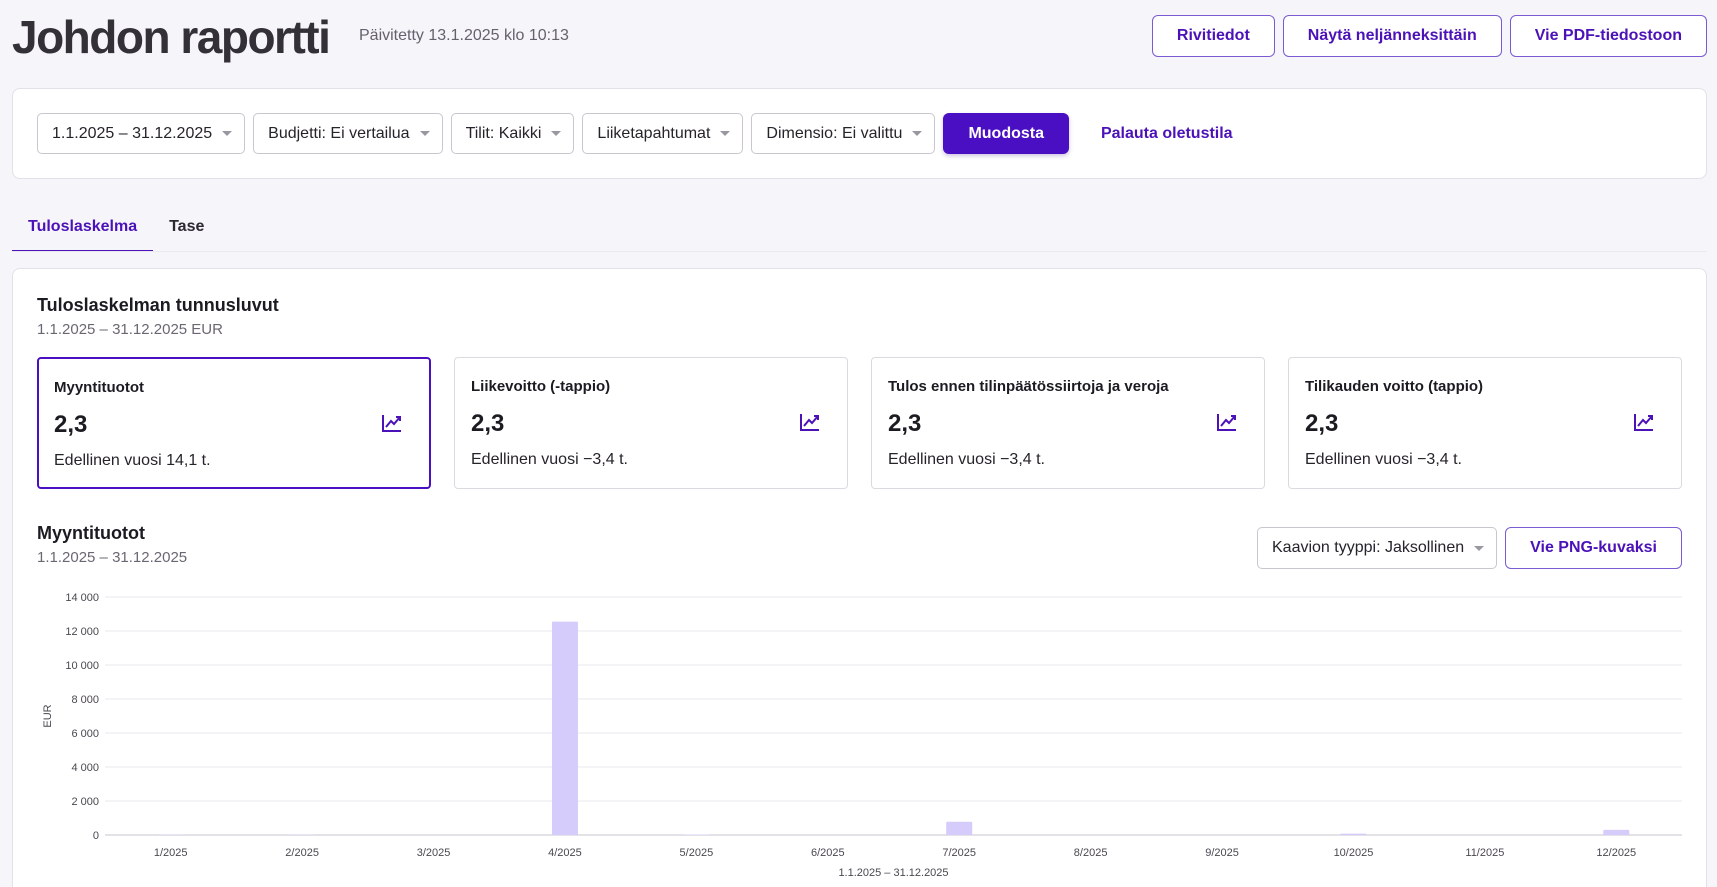 This screenshot has width=1717, height=887. I want to click on report-tabs: Tuloslaskelma Tase, so click(116, 230).